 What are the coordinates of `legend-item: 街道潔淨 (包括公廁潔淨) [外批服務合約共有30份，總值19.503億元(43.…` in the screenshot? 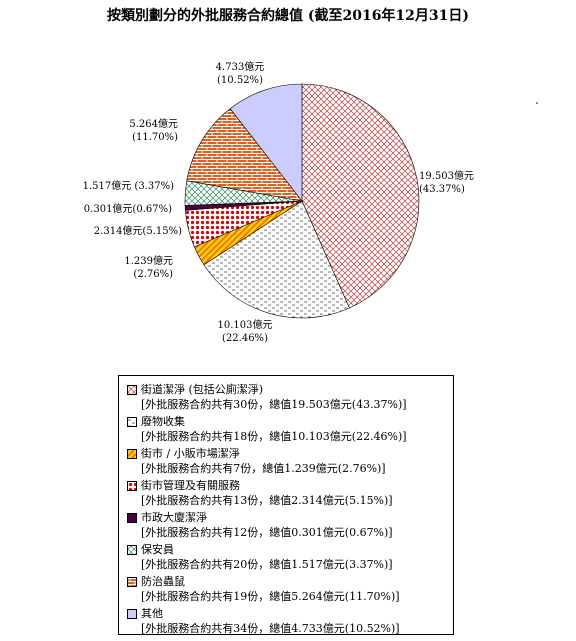 It's located at (267, 397).